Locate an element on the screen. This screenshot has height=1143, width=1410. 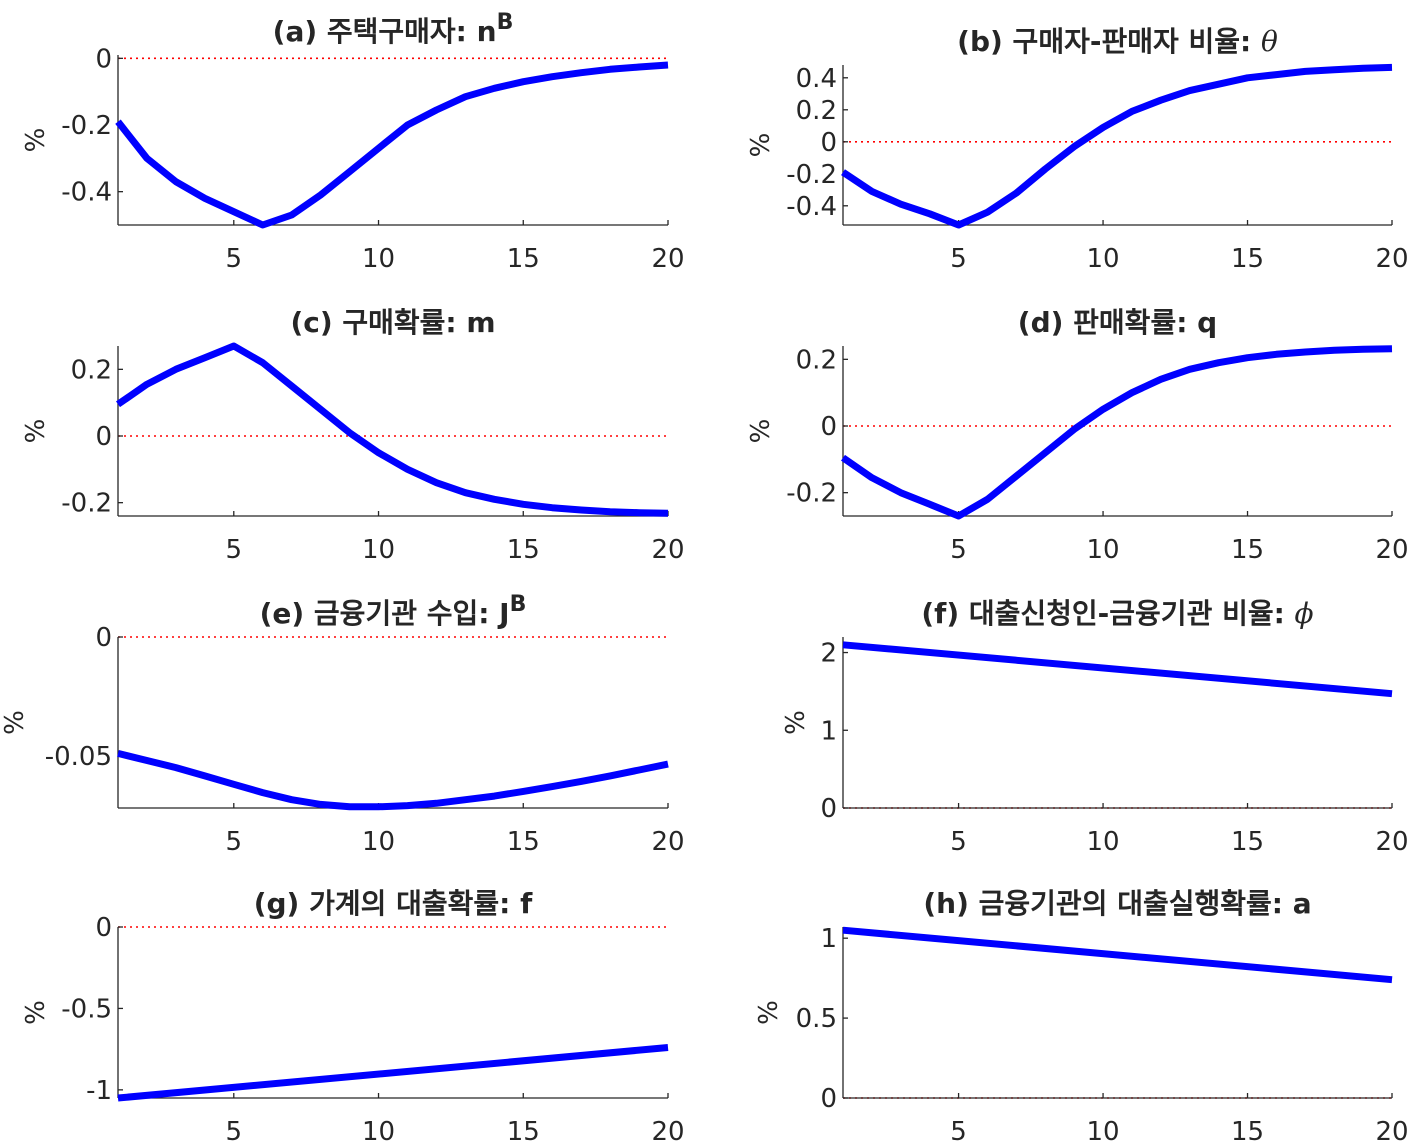
panel-title: (f) 대출신청인-금융기관 비율: ϕ is located at coordinates (1117, 613).